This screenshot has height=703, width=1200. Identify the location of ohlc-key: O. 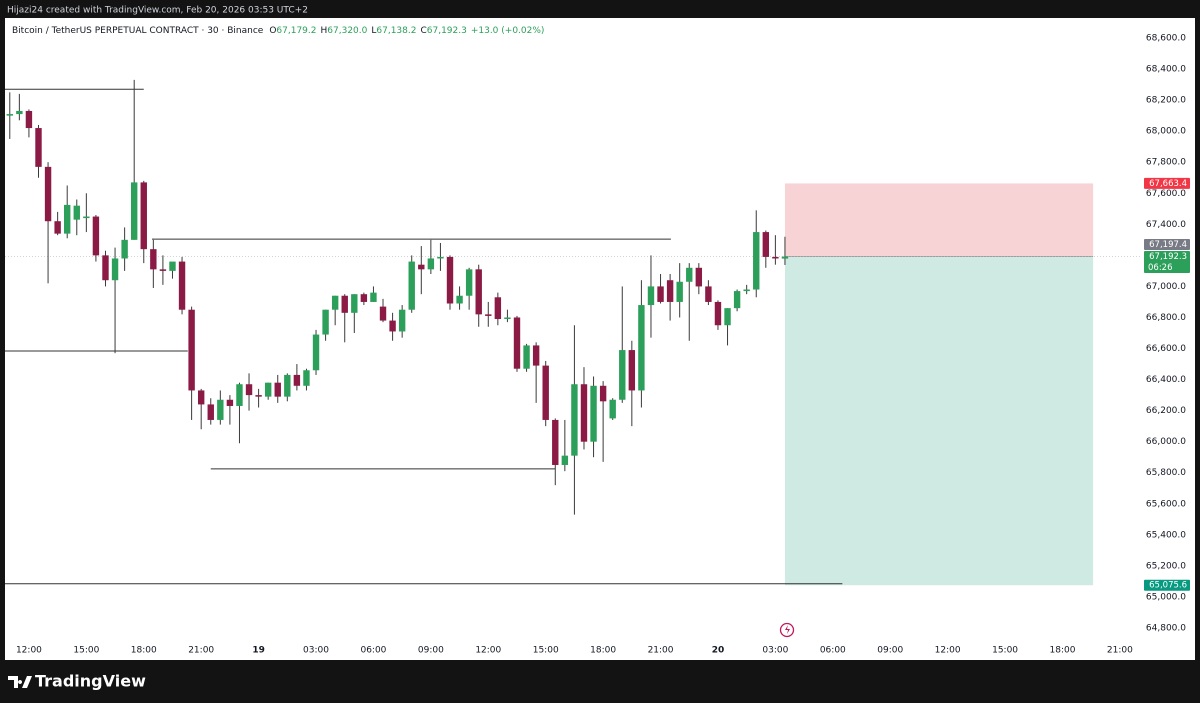
(272, 31).